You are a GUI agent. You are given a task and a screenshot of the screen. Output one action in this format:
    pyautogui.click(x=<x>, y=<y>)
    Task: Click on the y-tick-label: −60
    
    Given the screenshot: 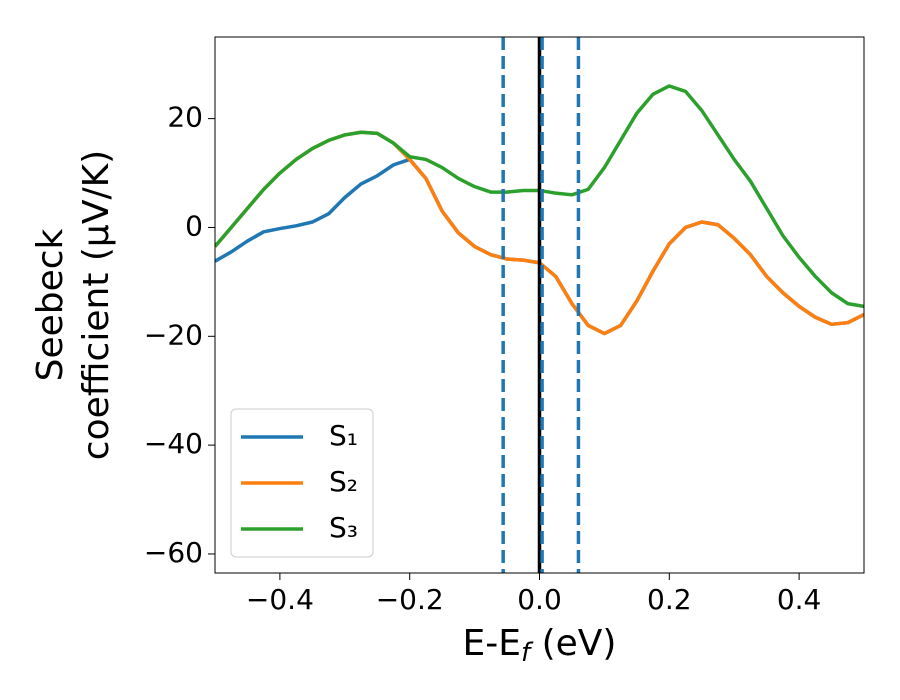 What is the action you would take?
    pyautogui.click(x=173, y=552)
    